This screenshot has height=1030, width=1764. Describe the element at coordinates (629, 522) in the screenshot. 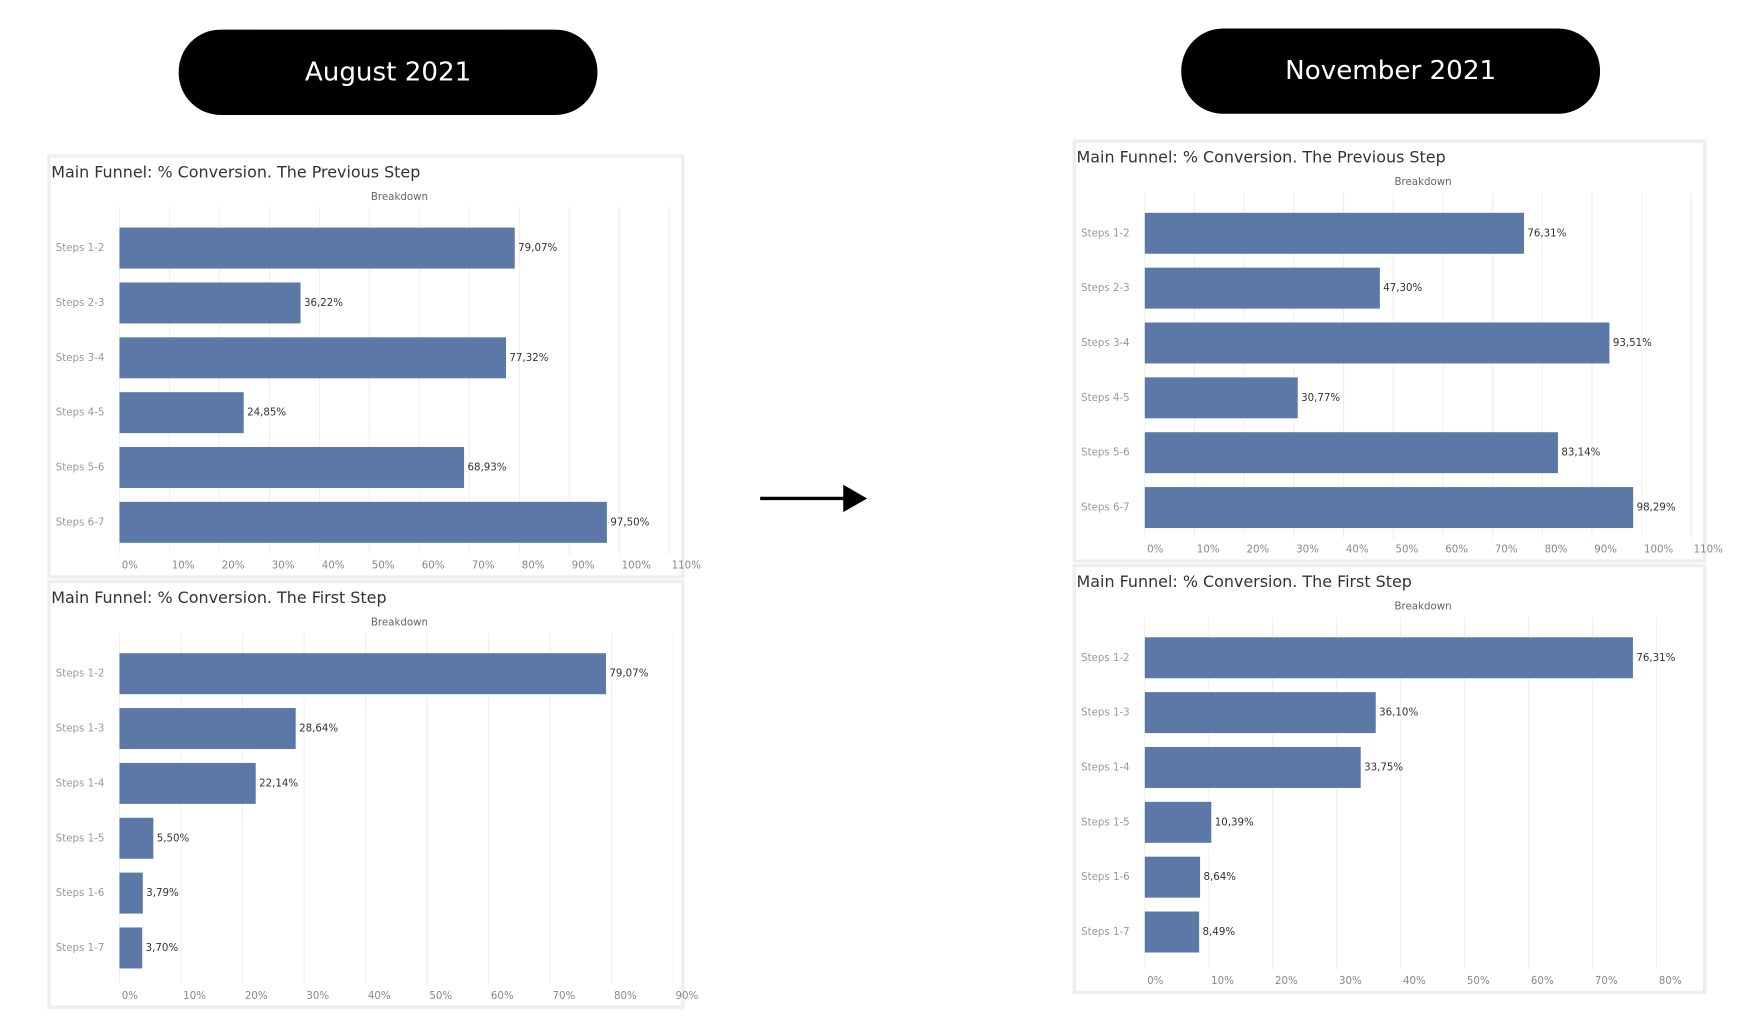

I see `value-label: 97,50%` at that location.